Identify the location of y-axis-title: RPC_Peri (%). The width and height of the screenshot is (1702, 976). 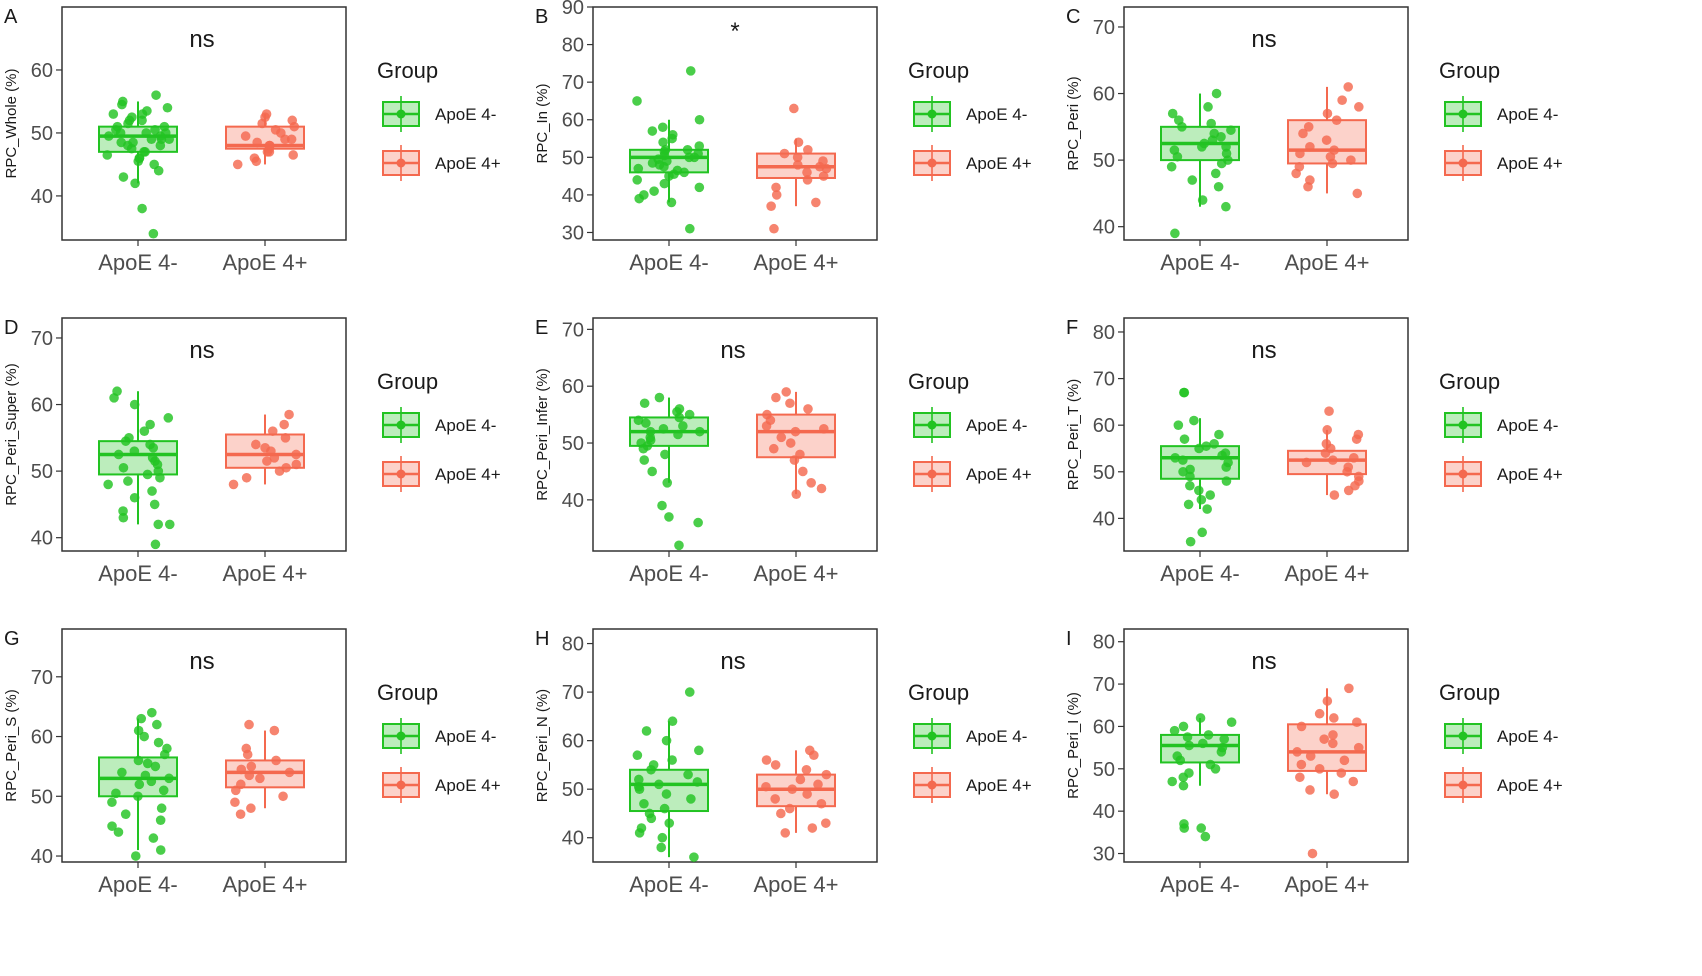
(1073, 123).